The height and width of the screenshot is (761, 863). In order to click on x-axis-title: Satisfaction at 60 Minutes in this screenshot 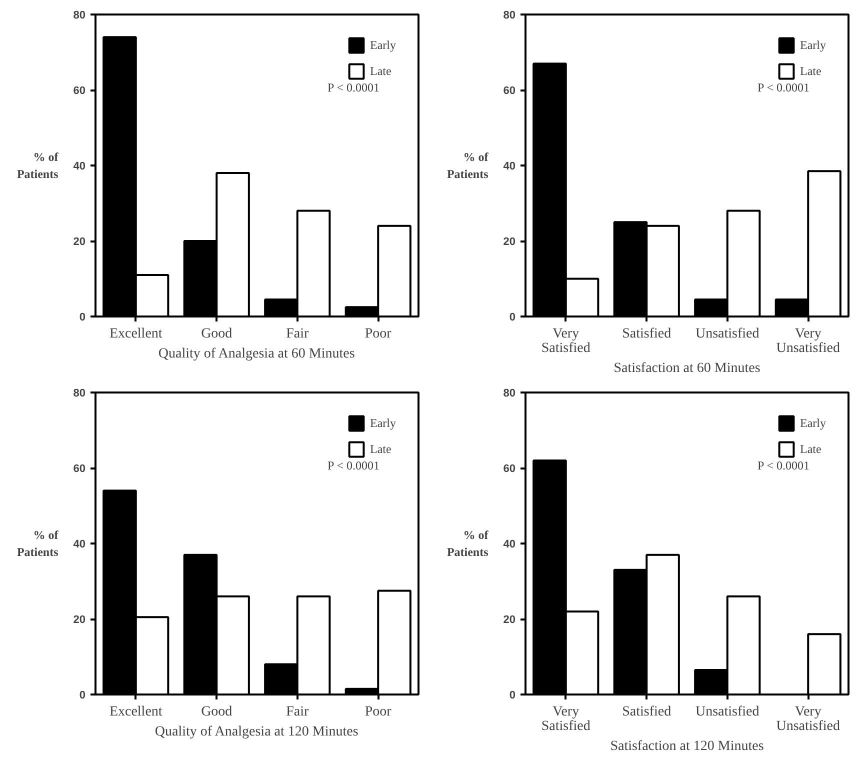, I will do `click(687, 368)`.